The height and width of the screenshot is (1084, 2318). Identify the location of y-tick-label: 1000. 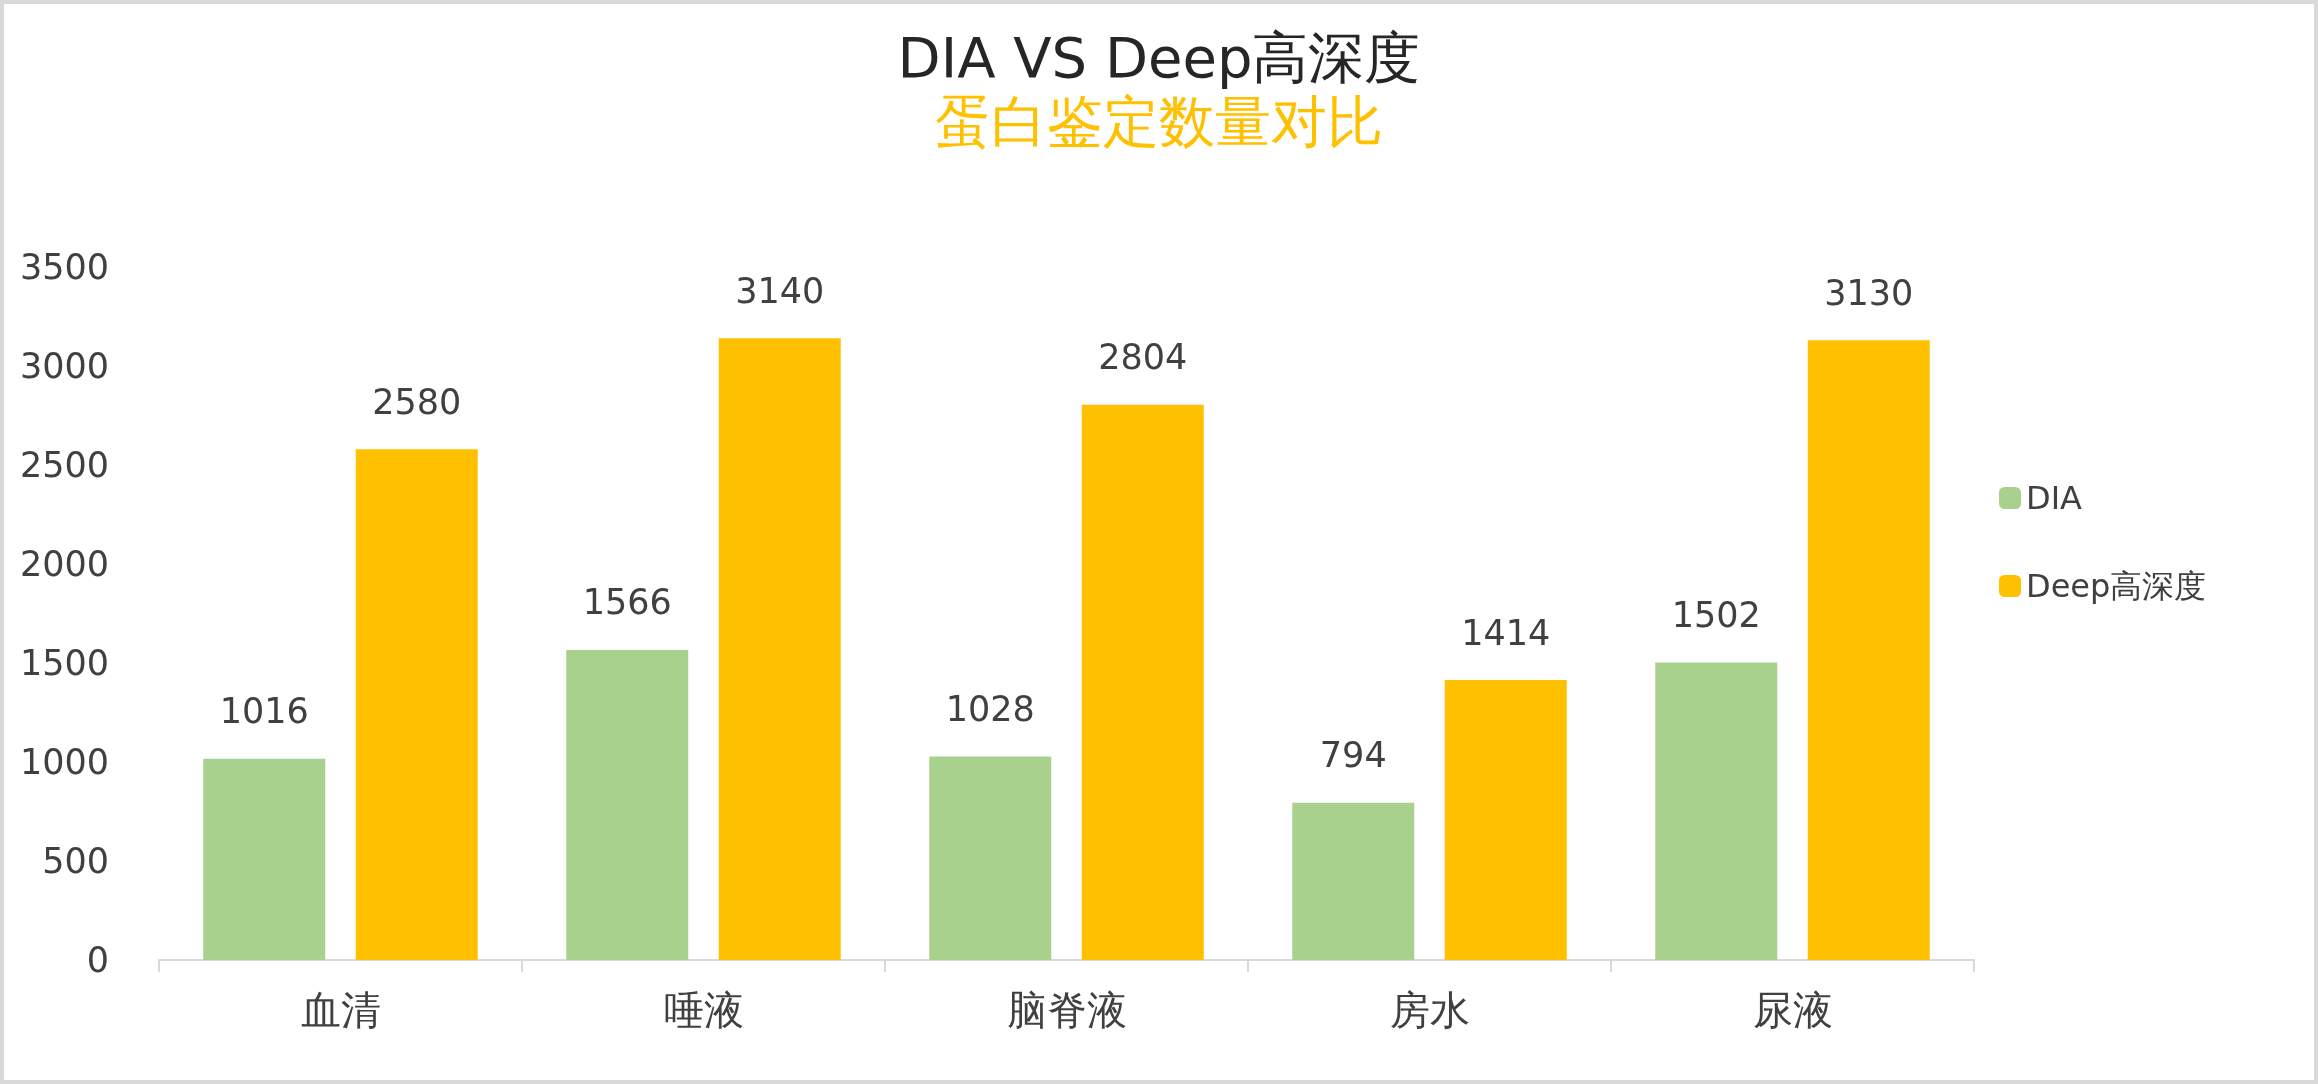
(64, 762).